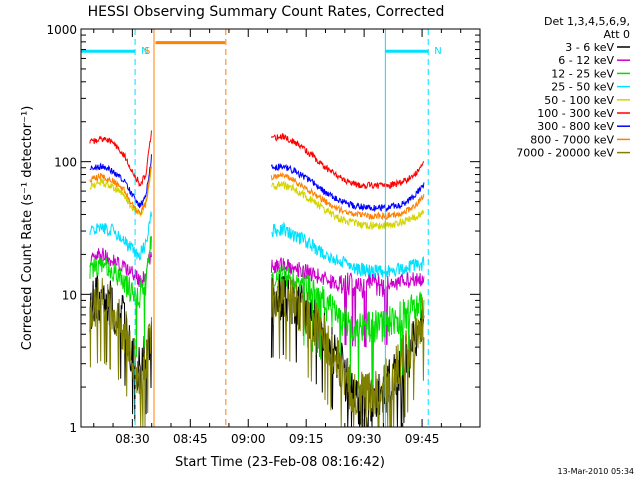 Image resolution: width=640 pixels, height=480 pixels. I want to click on legend-header-1: Det 1,3,4,5,6,9,, so click(587, 21).